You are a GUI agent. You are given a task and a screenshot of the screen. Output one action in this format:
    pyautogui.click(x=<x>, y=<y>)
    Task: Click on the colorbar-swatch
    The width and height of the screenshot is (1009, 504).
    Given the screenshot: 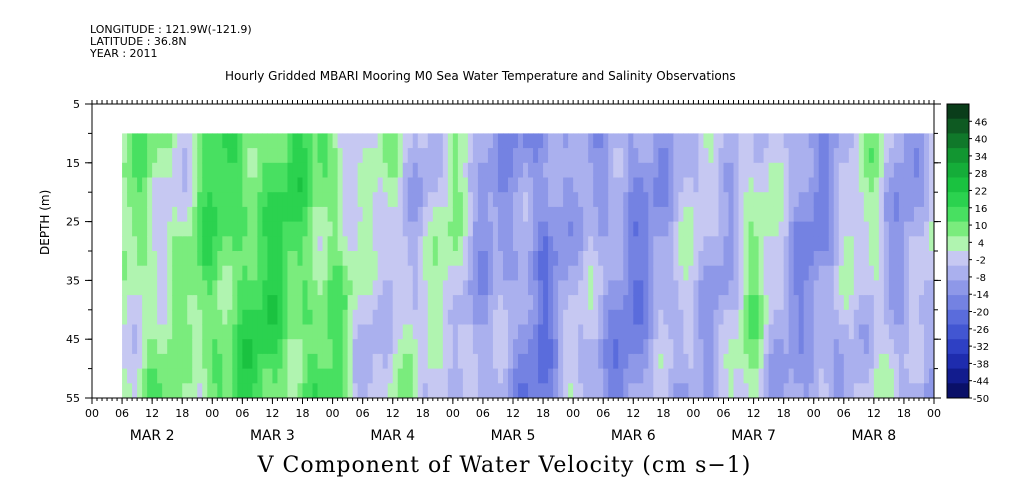 What is the action you would take?
    pyautogui.click(x=958, y=141)
    